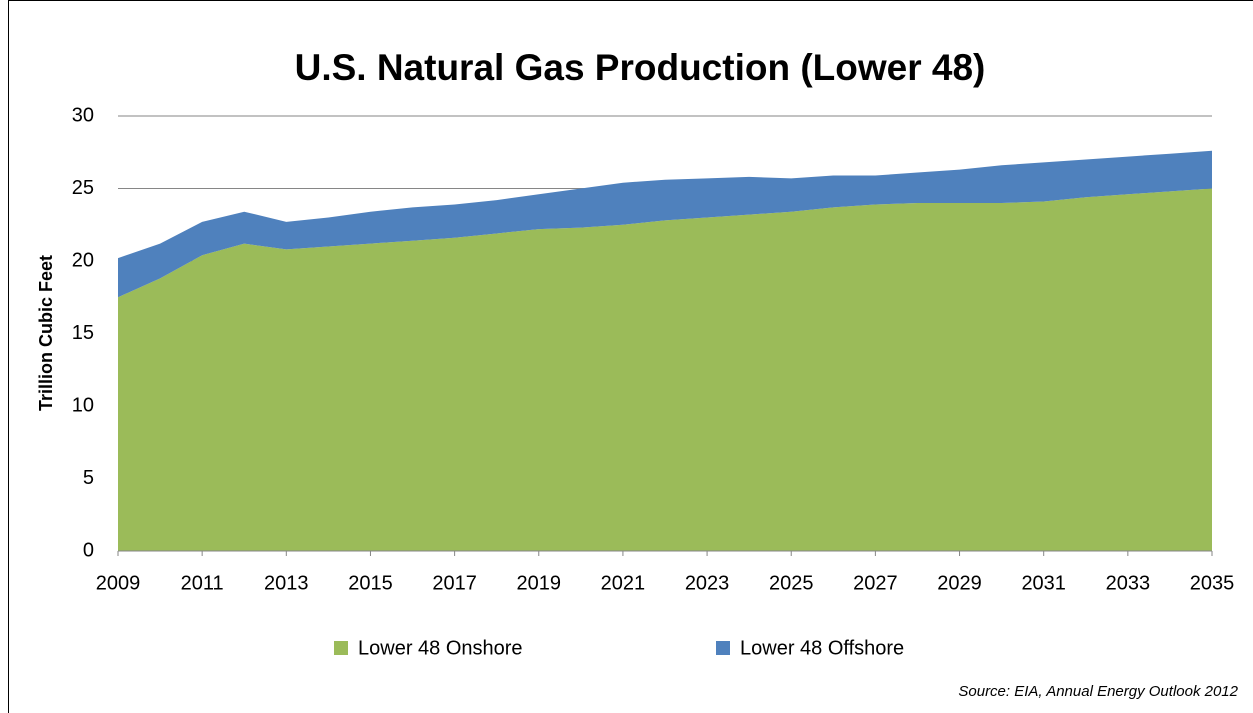 The width and height of the screenshot is (1253, 713). What do you see at coordinates (1128, 583) in the screenshot?
I see `x-tick-label: 2033` at bounding box center [1128, 583].